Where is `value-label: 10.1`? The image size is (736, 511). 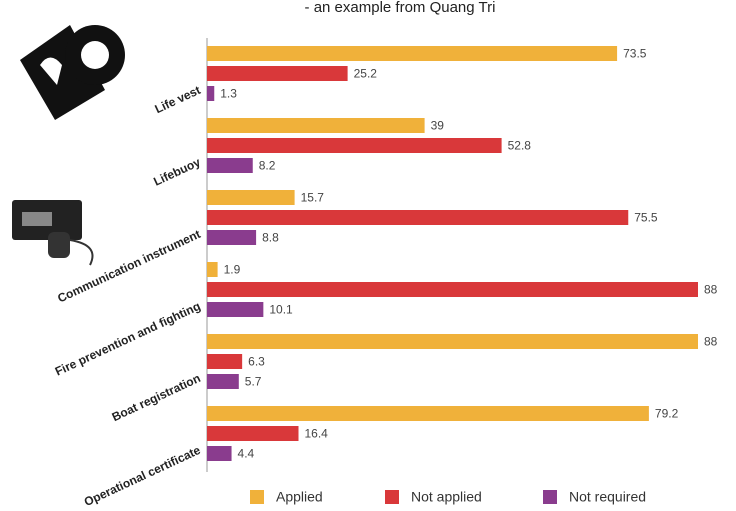
value-label: 10.1 is located at coordinates (281, 310).